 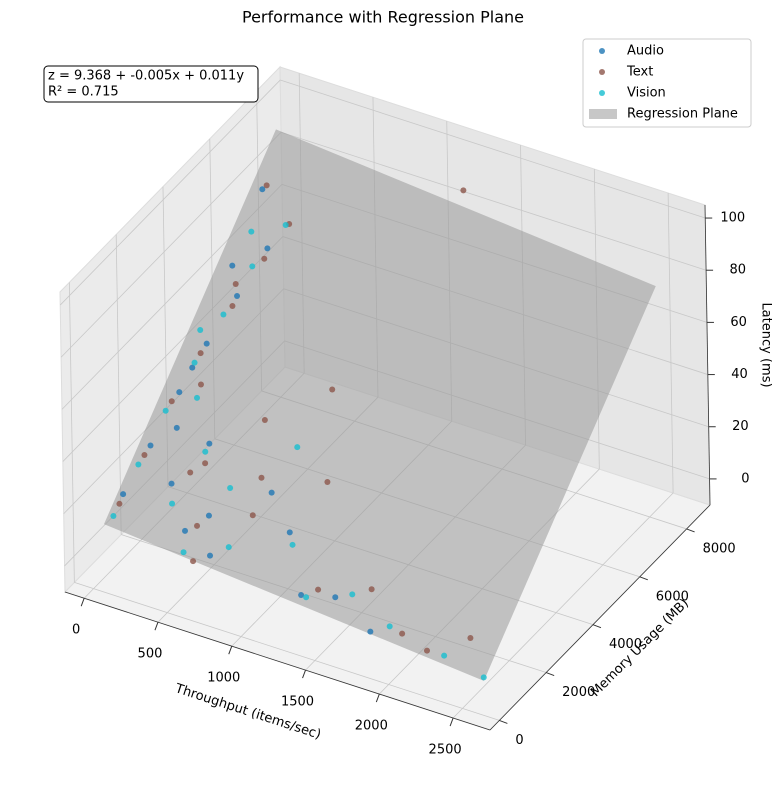 What do you see at coordinates (682, 114) in the screenshot?
I see `legend-label: Regression Plane` at bounding box center [682, 114].